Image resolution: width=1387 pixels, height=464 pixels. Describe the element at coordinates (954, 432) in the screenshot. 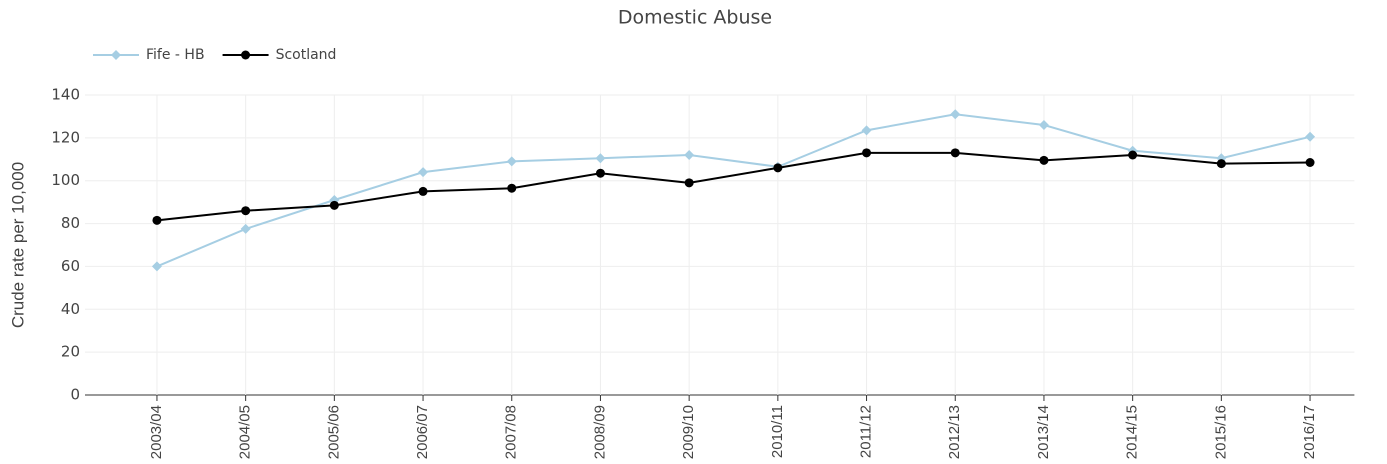

I see `x-tick-label: 2012/13` at that location.